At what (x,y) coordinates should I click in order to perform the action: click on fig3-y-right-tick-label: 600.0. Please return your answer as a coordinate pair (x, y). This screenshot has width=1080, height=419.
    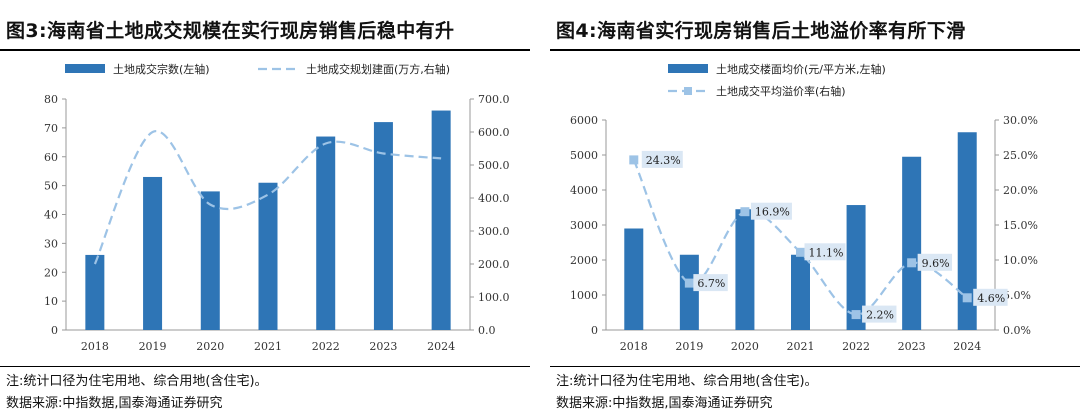
    Looking at the image, I should click on (494, 132).